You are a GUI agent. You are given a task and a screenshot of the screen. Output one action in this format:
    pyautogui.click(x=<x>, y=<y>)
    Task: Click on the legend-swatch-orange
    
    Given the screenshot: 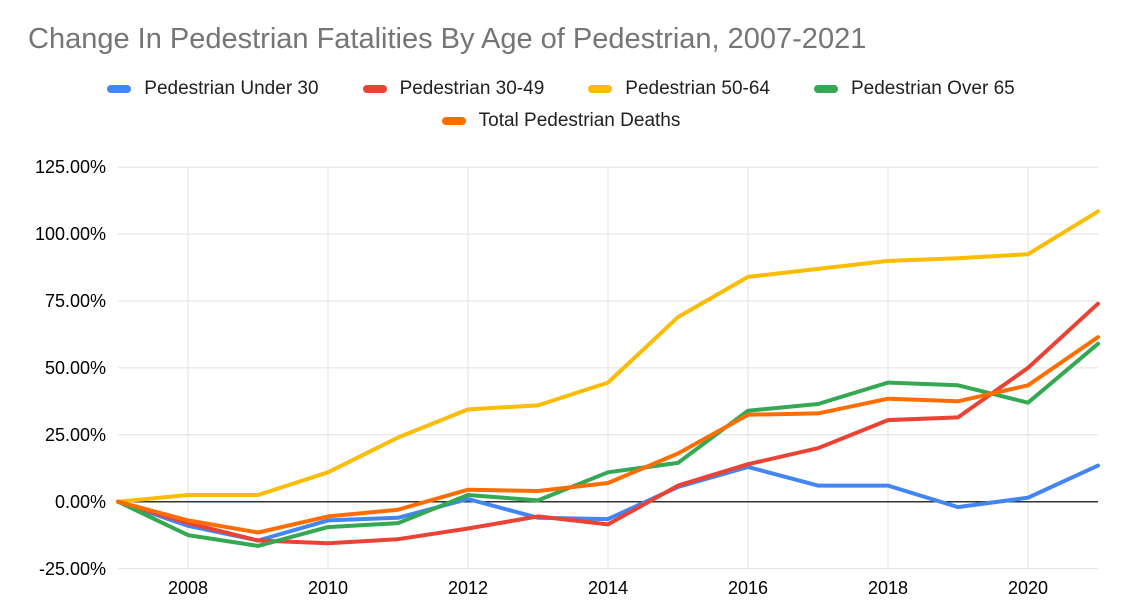 What is the action you would take?
    pyautogui.click(x=453, y=121)
    